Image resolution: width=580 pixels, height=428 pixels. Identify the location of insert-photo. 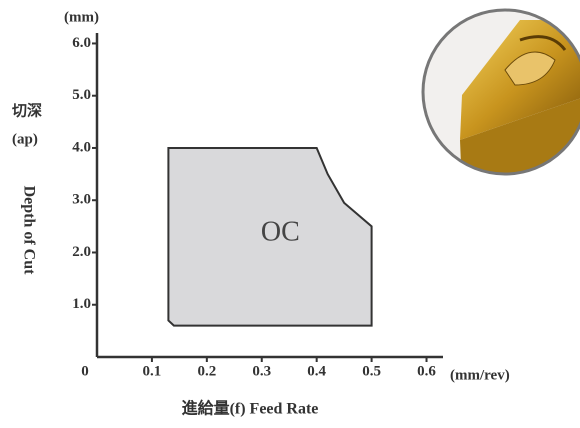
(500, 92).